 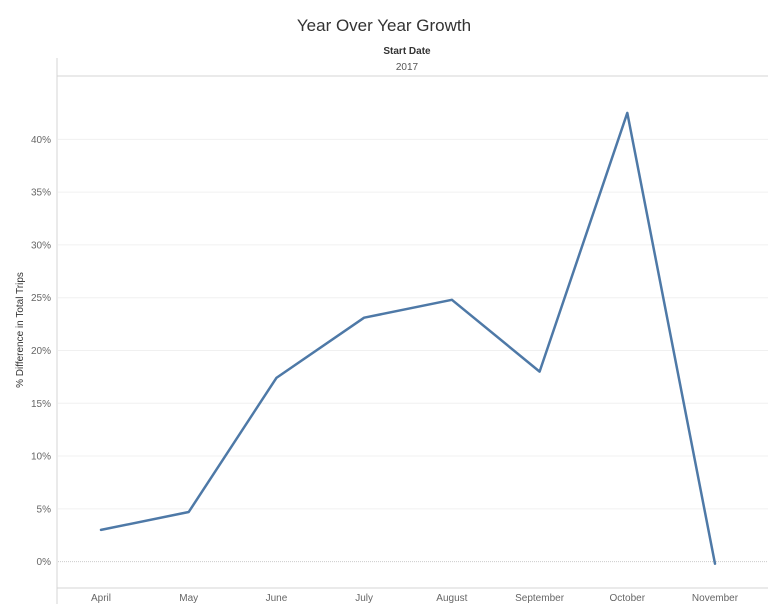 What do you see at coordinates (20, 330) in the screenshot?
I see `y-axis-title: % Difference in Total Trips` at bounding box center [20, 330].